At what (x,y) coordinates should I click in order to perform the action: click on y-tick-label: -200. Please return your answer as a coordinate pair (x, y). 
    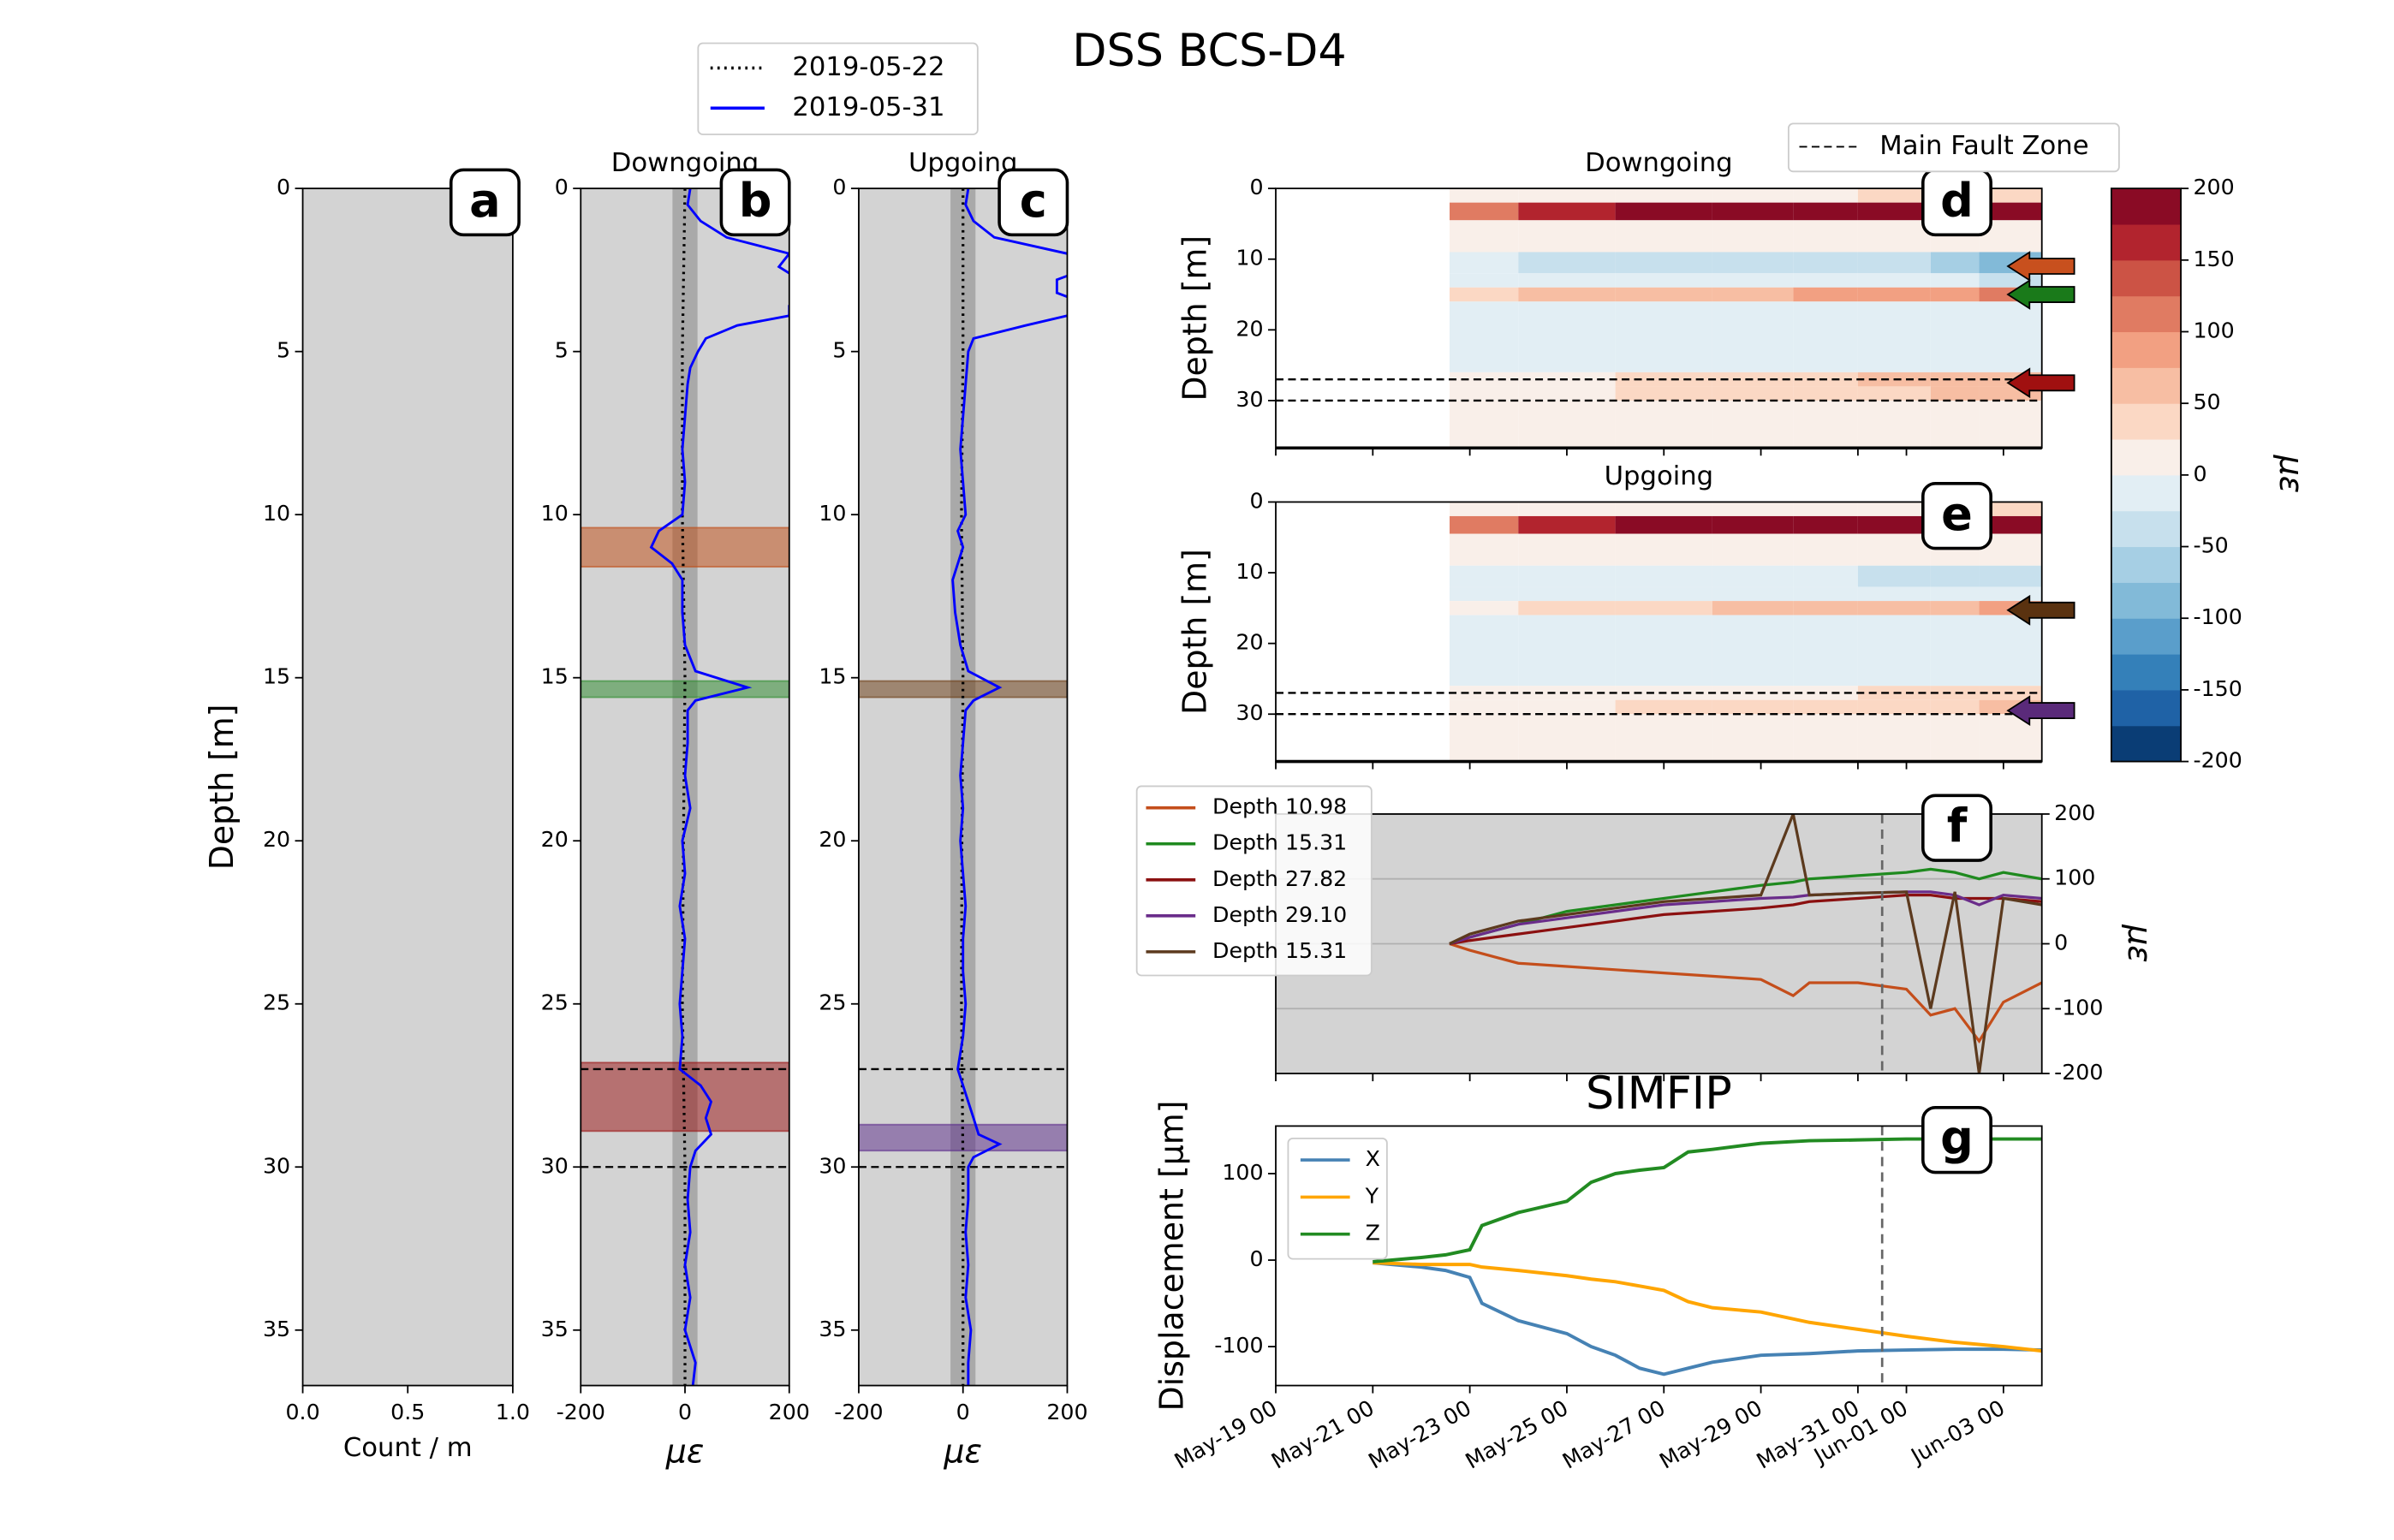
    Looking at the image, I should click on (2078, 1072).